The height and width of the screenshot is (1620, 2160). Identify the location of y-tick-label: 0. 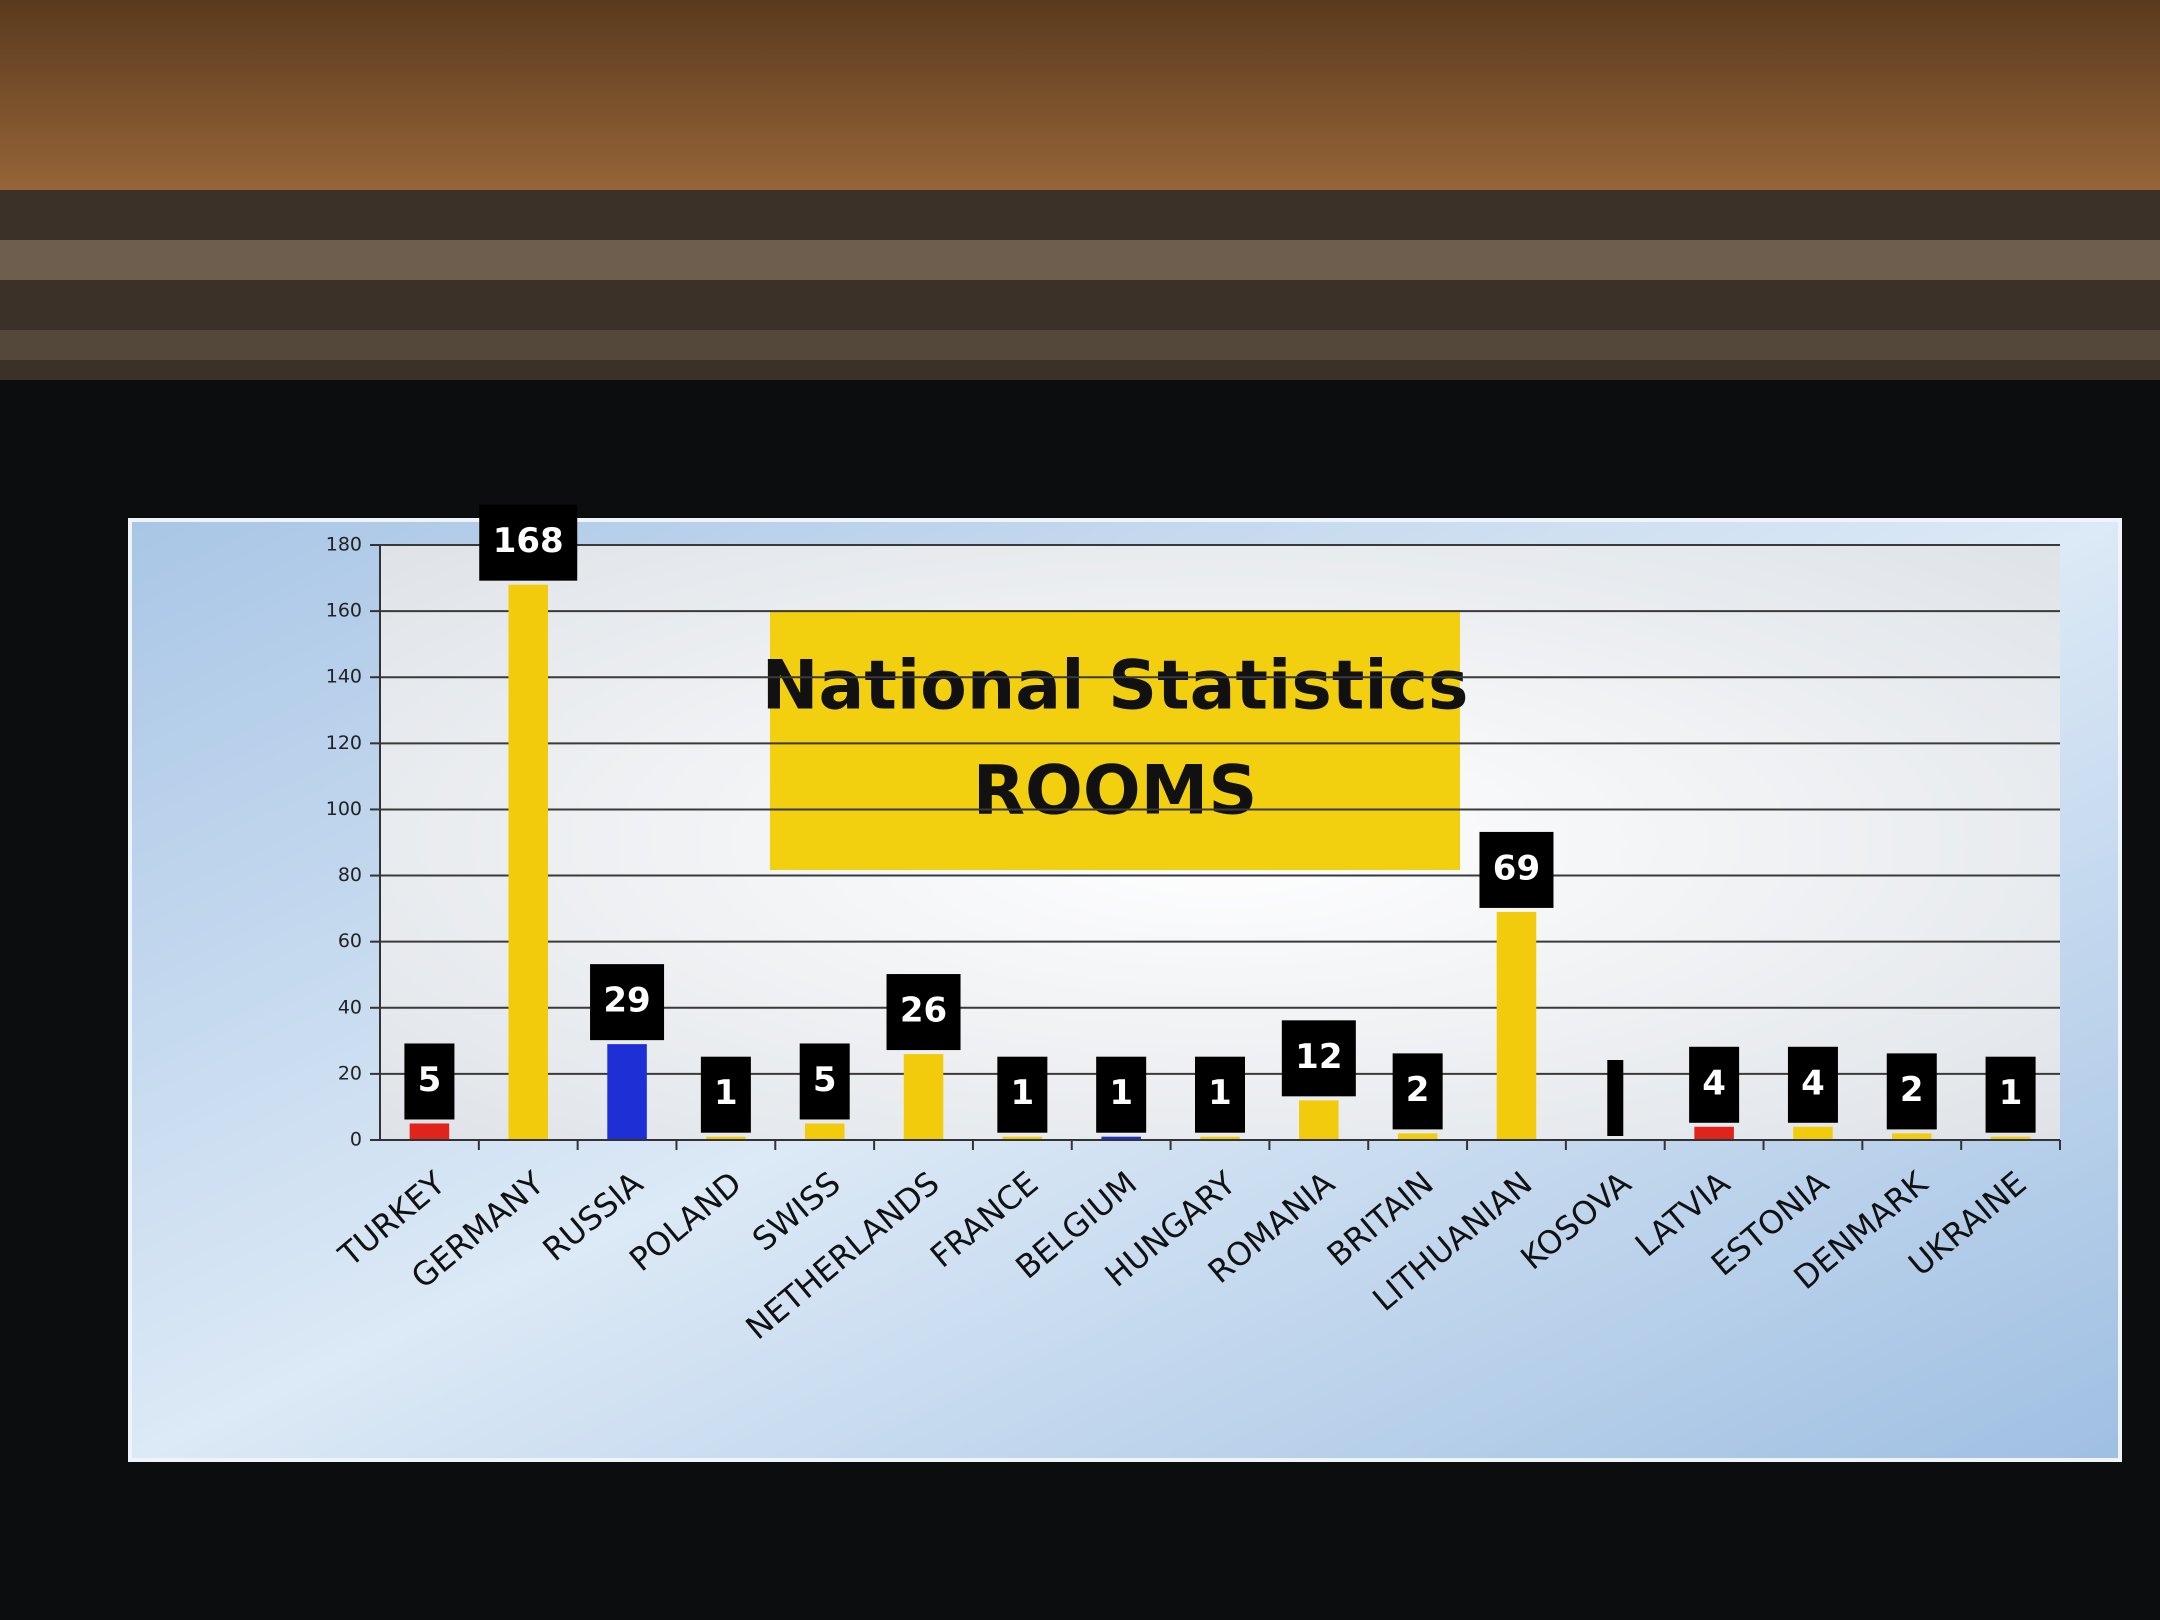
(356, 1140).